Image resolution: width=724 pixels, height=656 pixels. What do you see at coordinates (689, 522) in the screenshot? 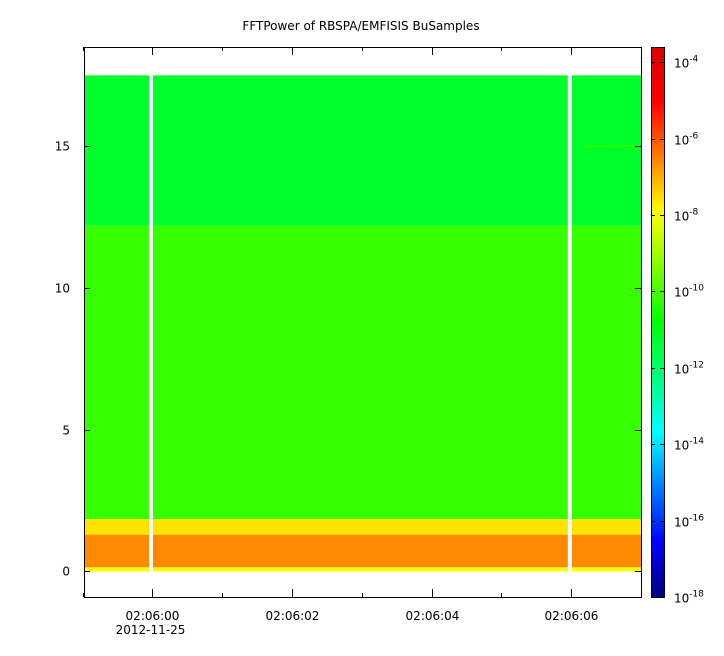
I see `colorbar-tick-label: 10⁻¹⁶` at bounding box center [689, 522].